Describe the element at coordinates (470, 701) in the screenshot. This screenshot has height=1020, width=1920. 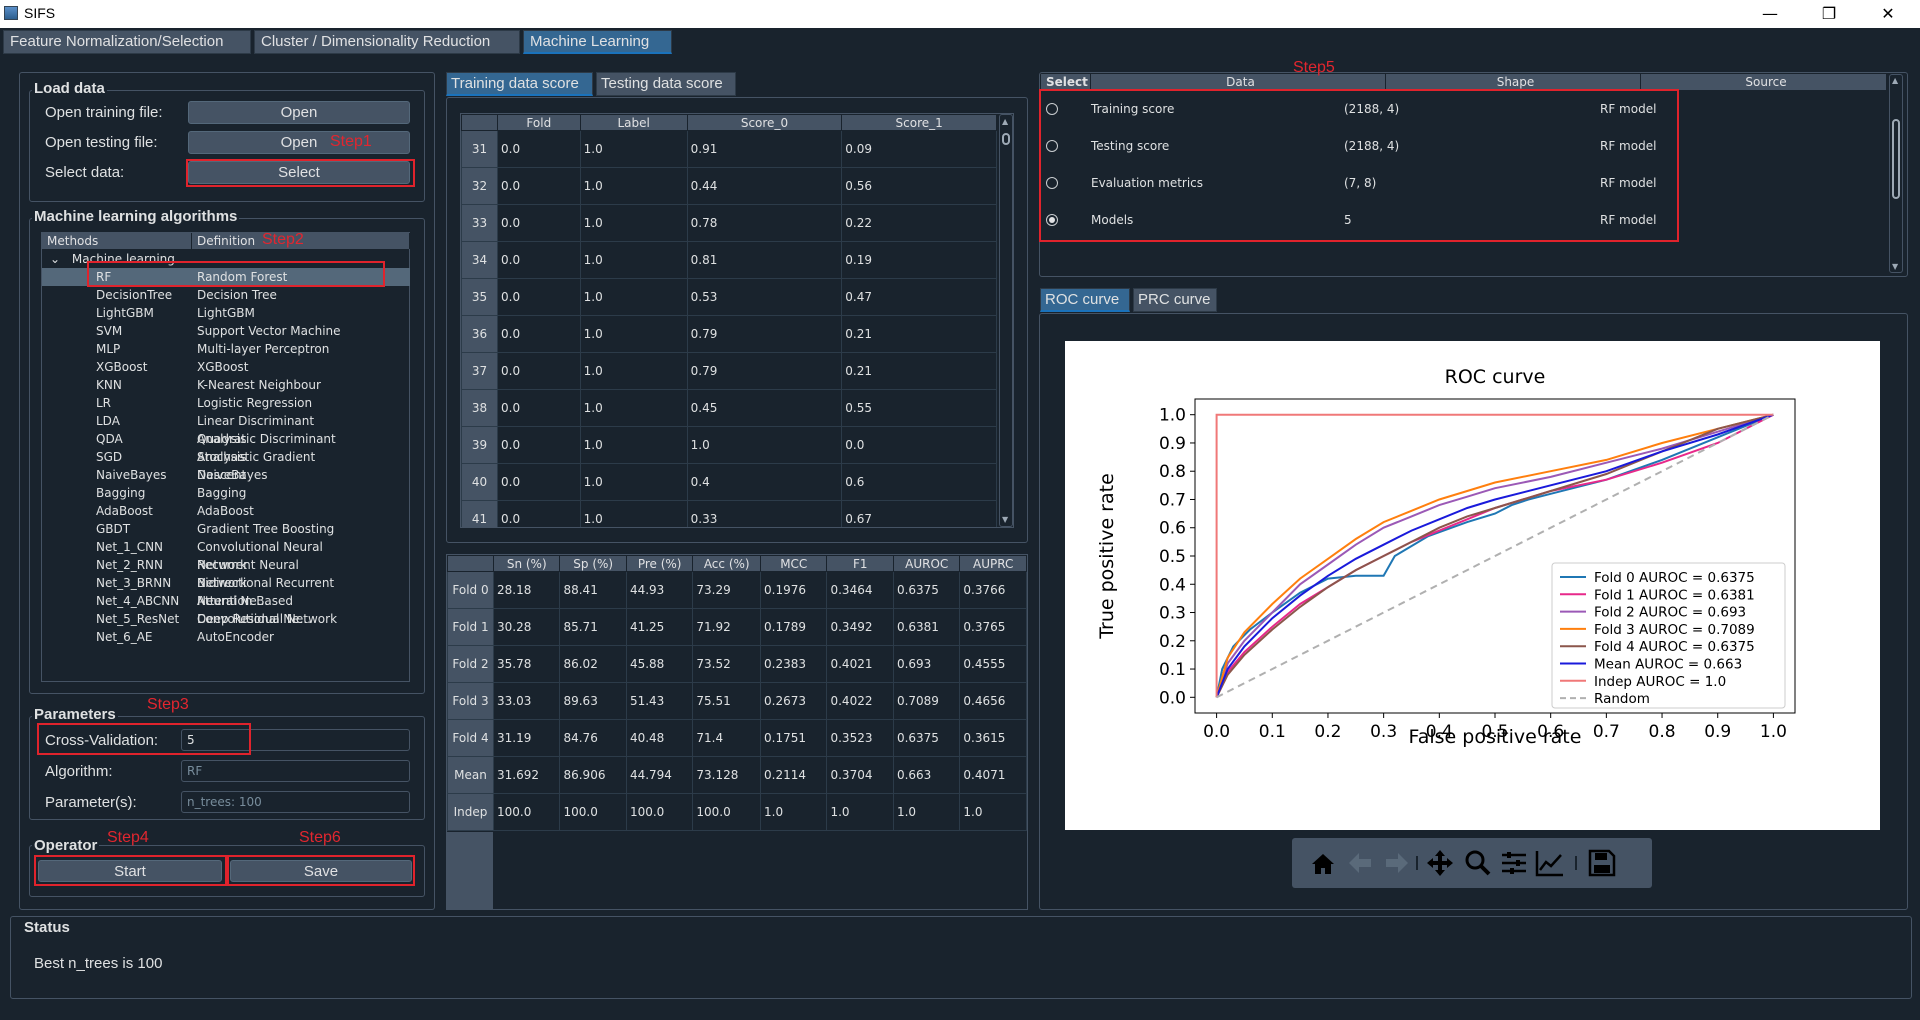
I see `metrics-row-header: Fold 3` at that location.